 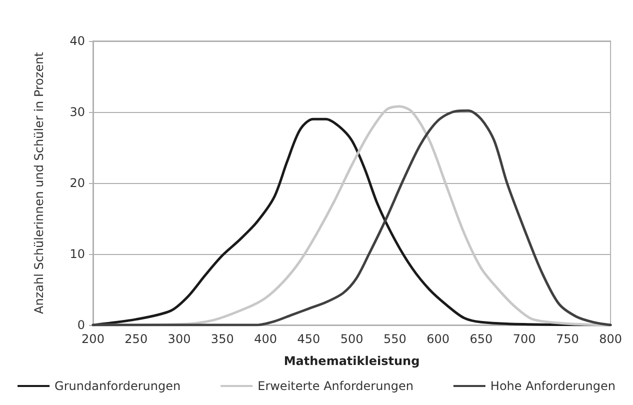 I want to click on x-tick-label: 200, so click(x=93, y=339).